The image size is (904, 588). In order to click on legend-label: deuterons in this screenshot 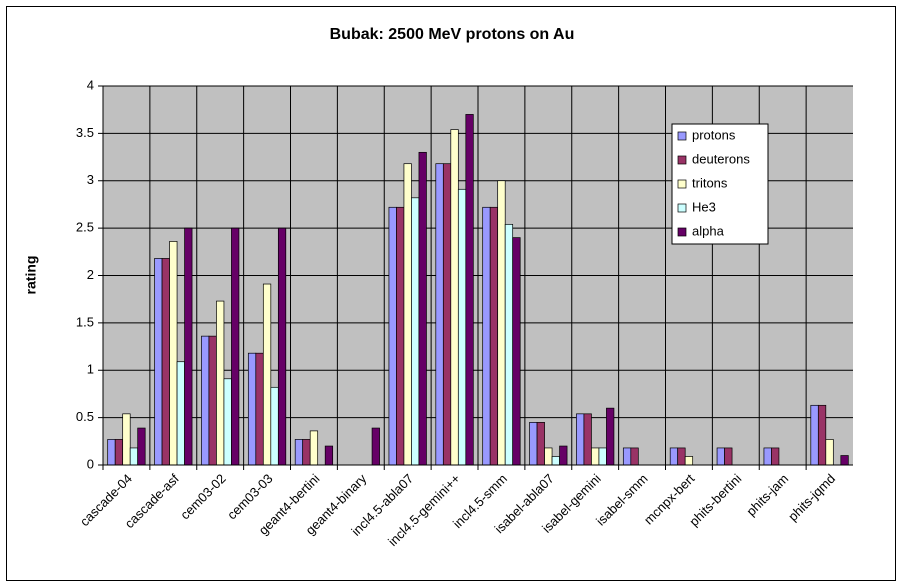, I will do `click(721, 158)`.